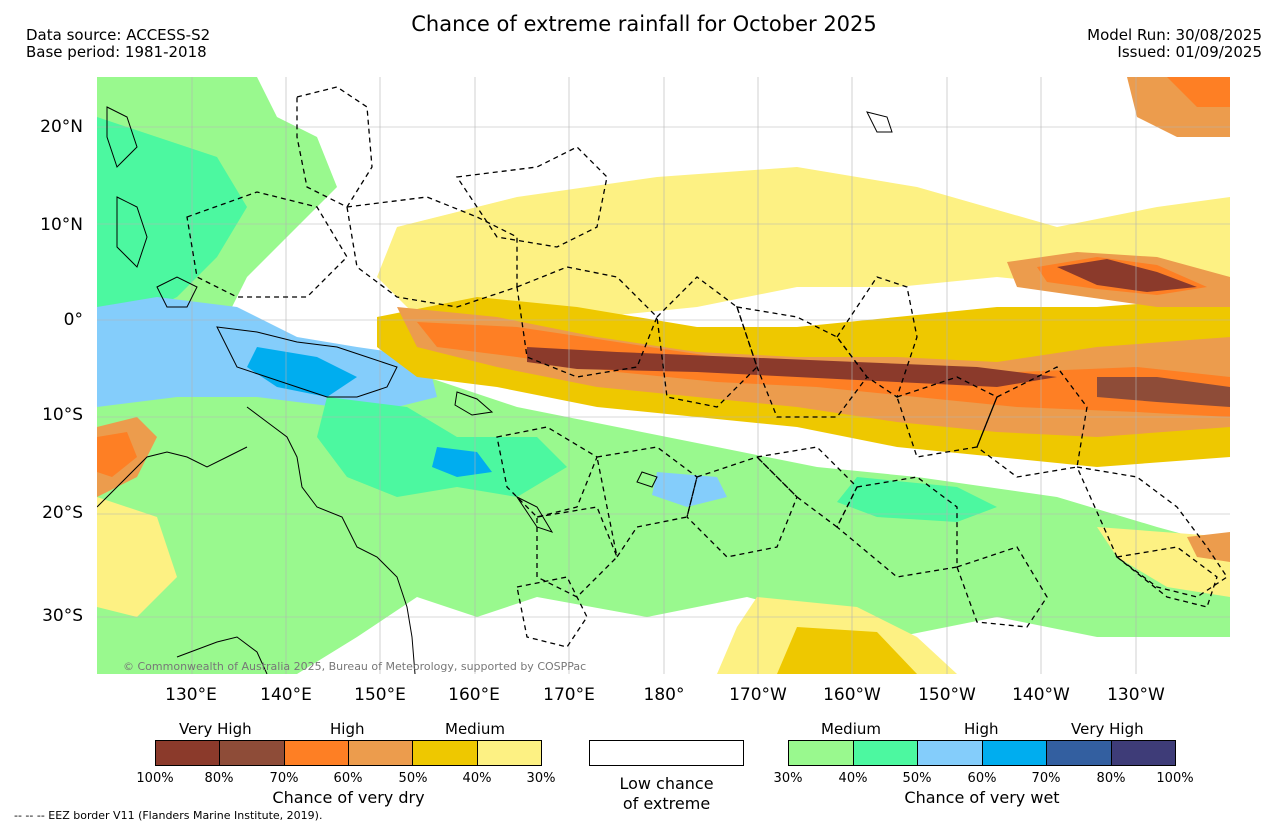 This screenshot has width=1288, height=827. What do you see at coordinates (284, 778) in the screenshot?
I see `legend-dry-tick: 70%` at bounding box center [284, 778].